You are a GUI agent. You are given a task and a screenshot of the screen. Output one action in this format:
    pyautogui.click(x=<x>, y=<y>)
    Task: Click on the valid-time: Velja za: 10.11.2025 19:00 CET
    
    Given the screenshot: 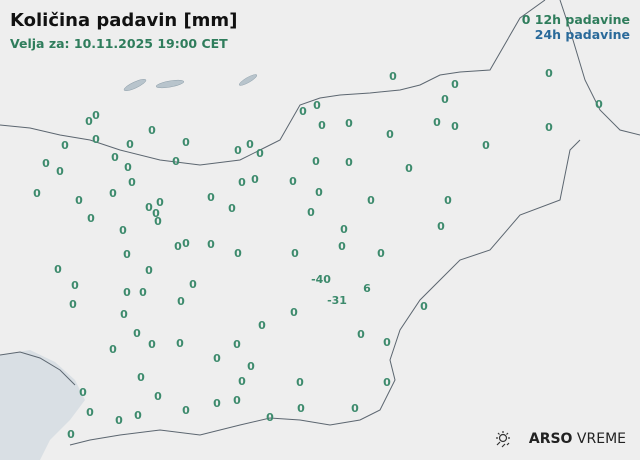 What is the action you would take?
    pyautogui.click(x=119, y=43)
    